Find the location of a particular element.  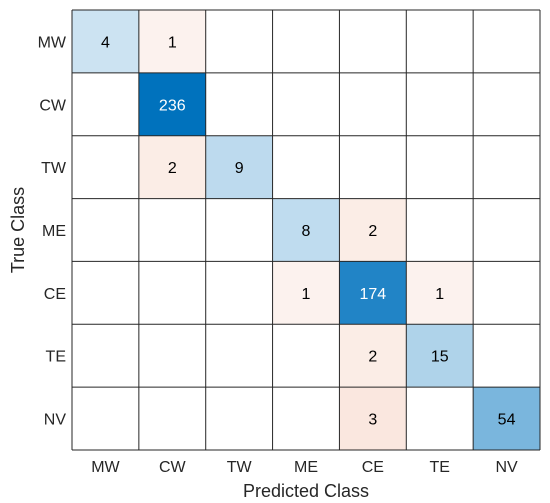

x-tick-MW: MW is located at coordinates (105, 467).